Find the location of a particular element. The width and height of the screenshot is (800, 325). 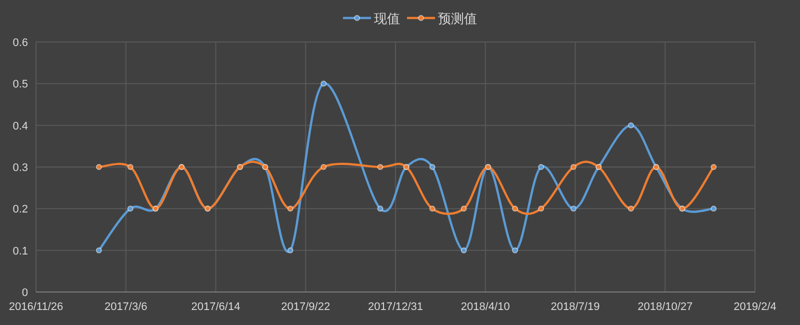

legend-label: 预测值 is located at coordinates (457, 18).